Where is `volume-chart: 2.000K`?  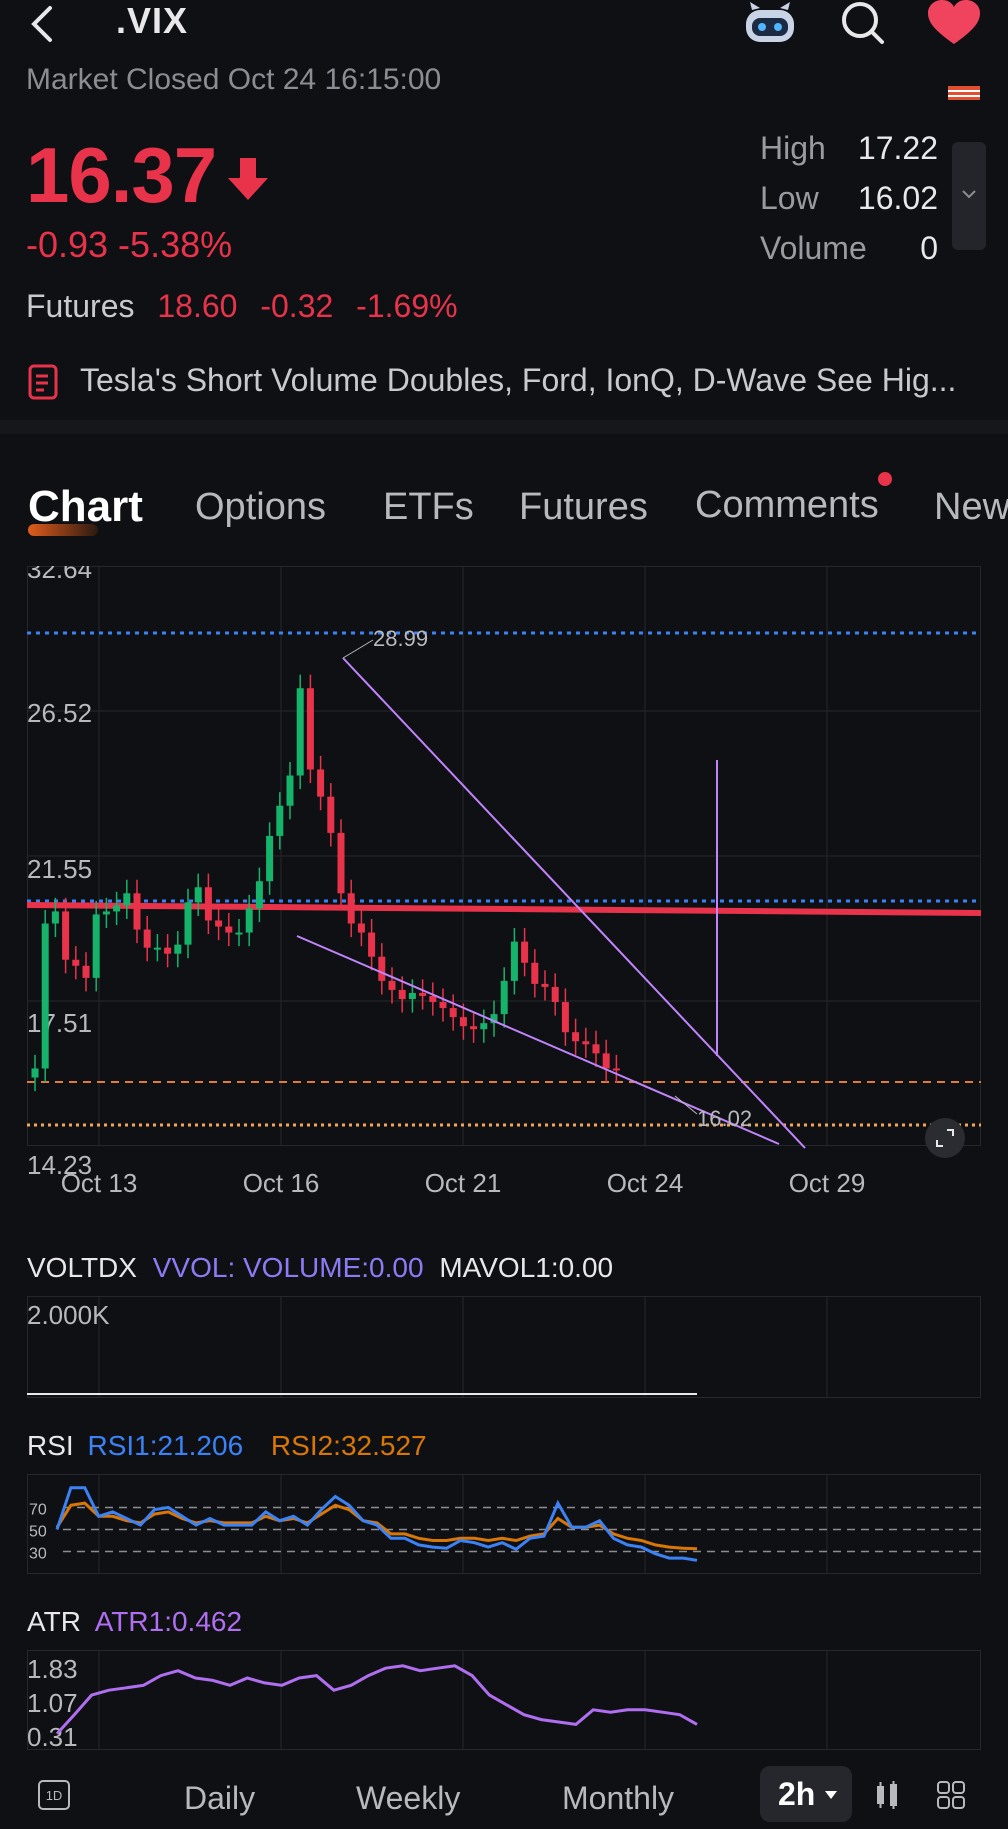 volume-chart: 2.000K is located at coordinates (504, 1347).